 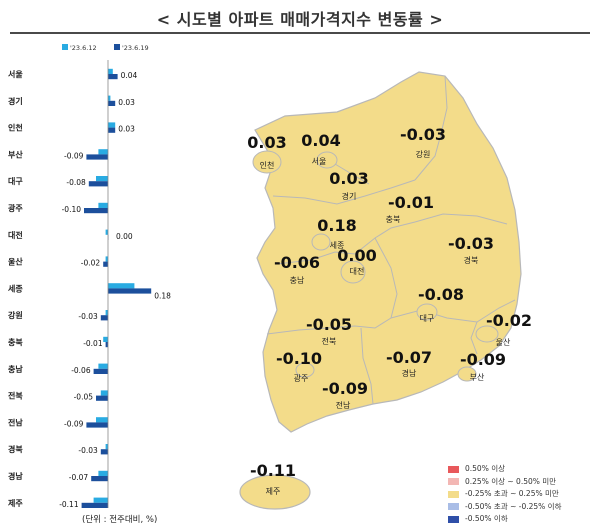 I want to click on category-label: 서울, so click(x=15, y=74).